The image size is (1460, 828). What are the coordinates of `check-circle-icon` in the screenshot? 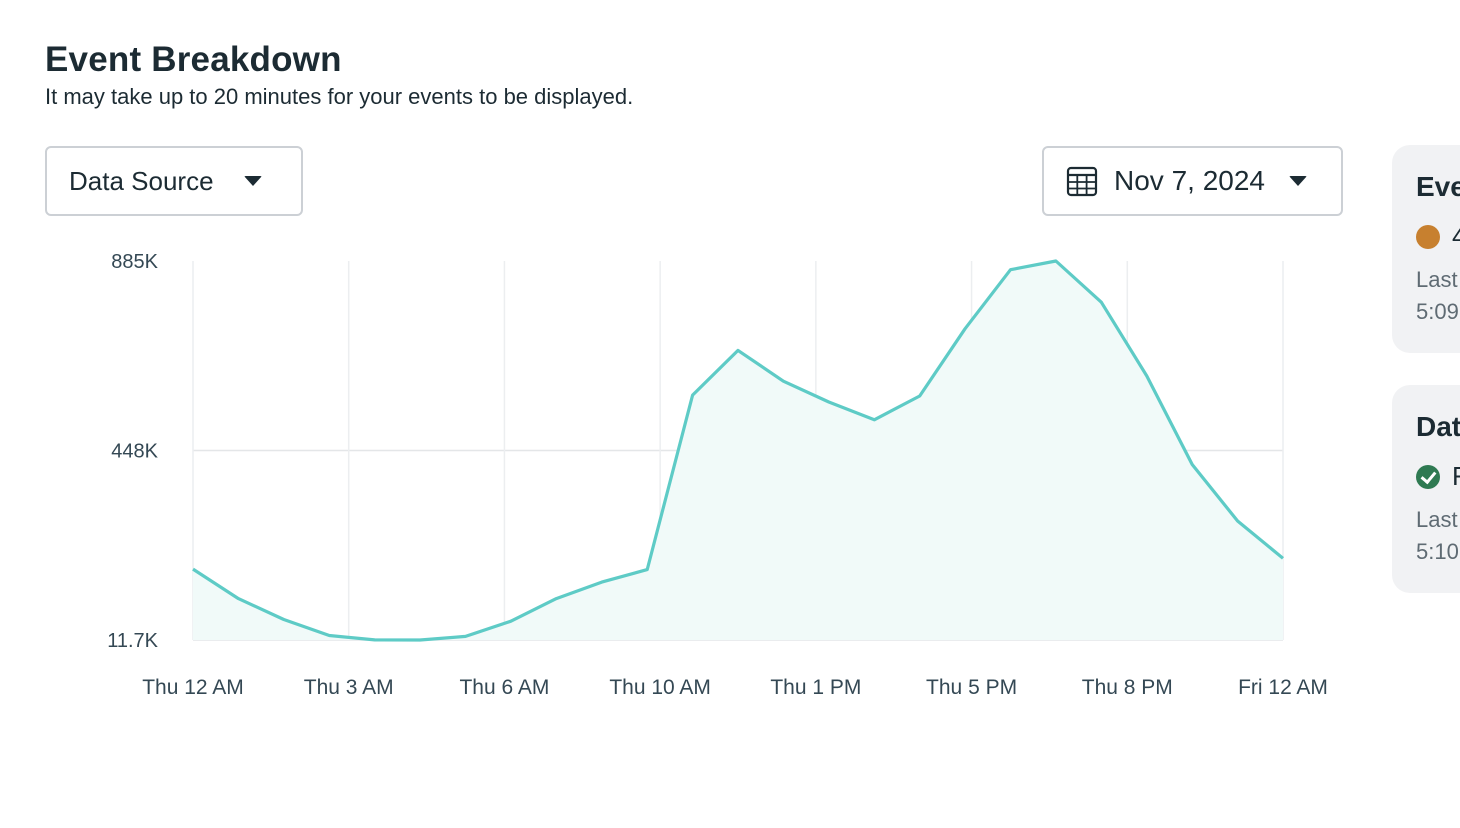 It's located at (1428, 476).